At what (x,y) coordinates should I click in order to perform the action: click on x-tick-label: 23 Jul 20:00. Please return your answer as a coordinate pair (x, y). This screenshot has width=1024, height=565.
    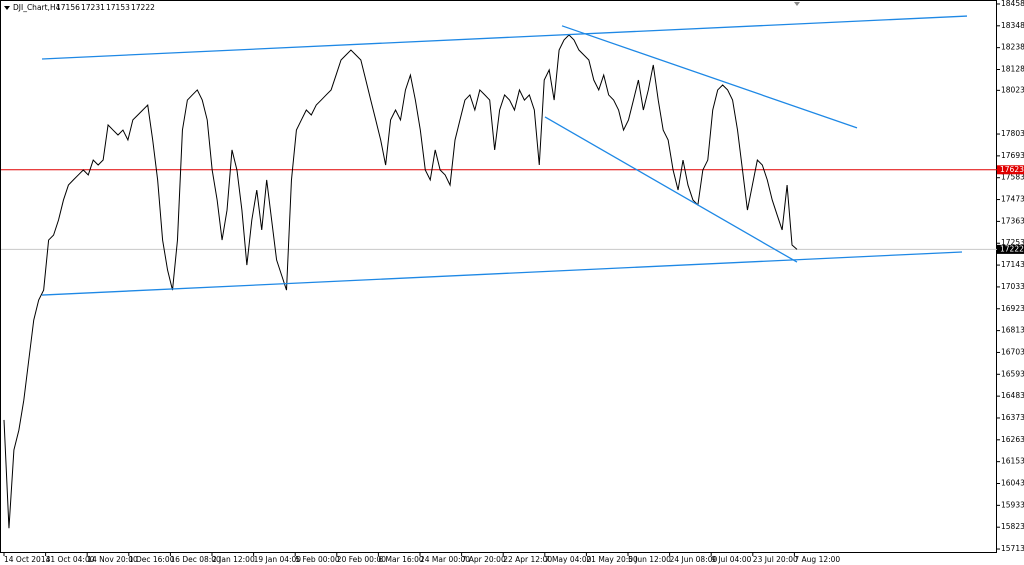
    Looking at the image, I should click on (775, 559).